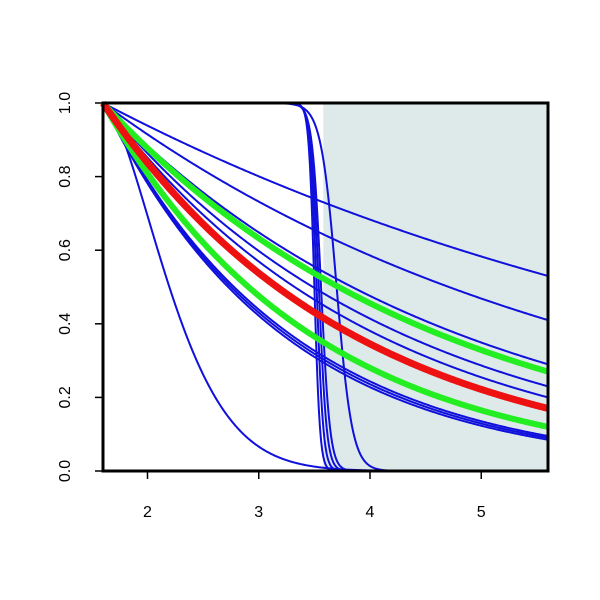 Image resolution: width=600 pixels, height=600 pixels. Describe the element at coordinates (80, 287) in the screenshot. I see `y-axis: 0.0 0.2 0.4 0.6 0.8 1.0` at that location.